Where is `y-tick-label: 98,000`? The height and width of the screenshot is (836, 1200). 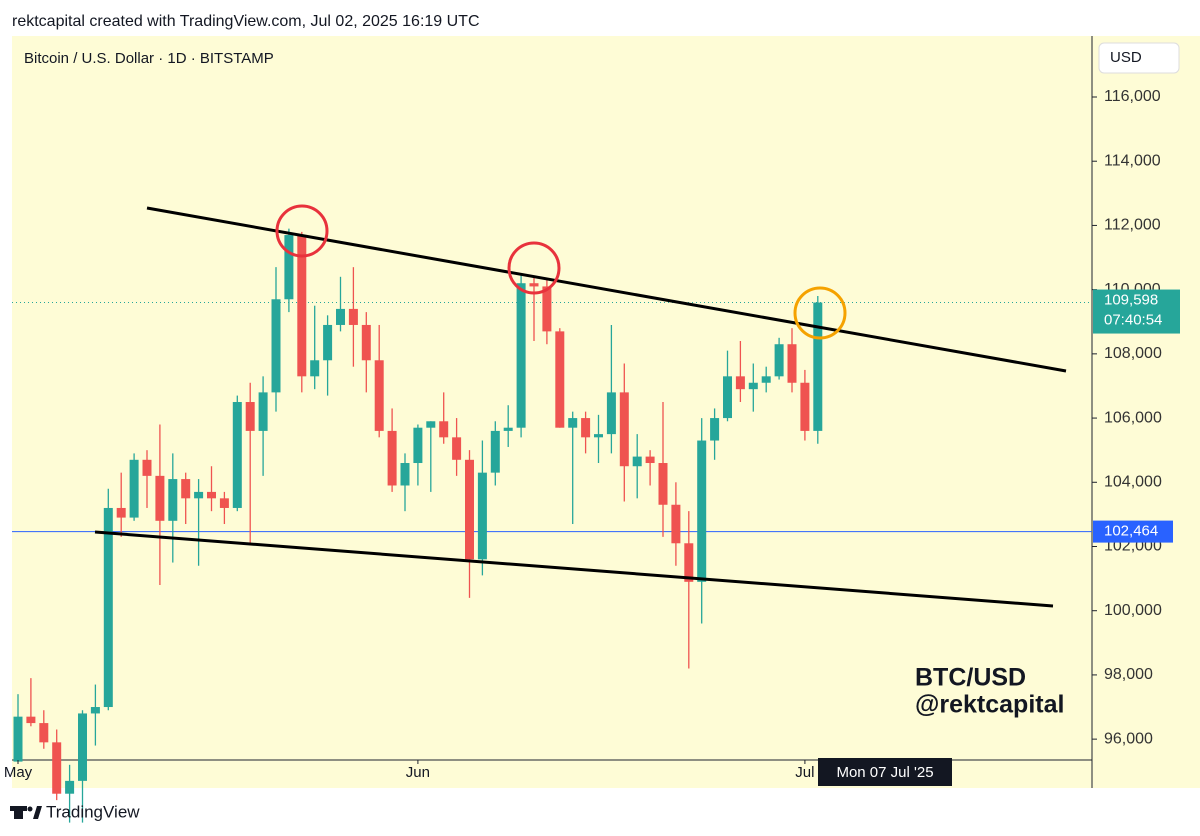 y-tick-label: 98,000 is located at coordinates (1128, 674).